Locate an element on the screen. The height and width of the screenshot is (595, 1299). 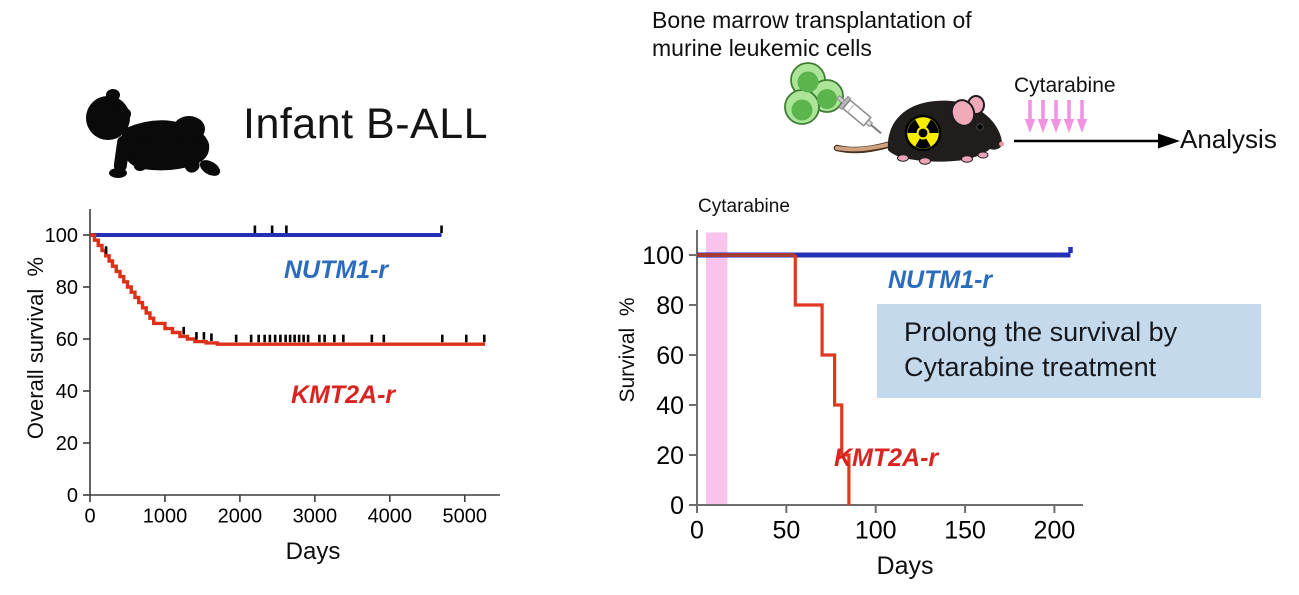
experiment-heading-line1: Bone marrow transplantation of is located at coordinates (812, 20).